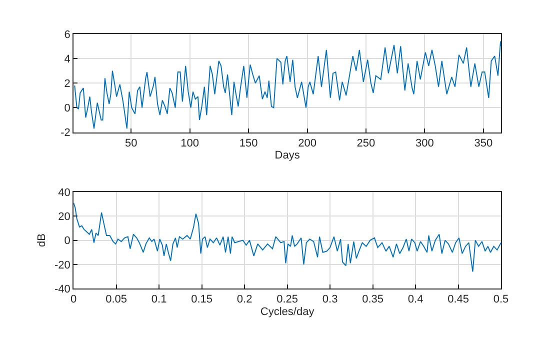  Describe the element at coordinates (501, 300) in the screenshot. I see `x-tick-label: 0.5` at that location.